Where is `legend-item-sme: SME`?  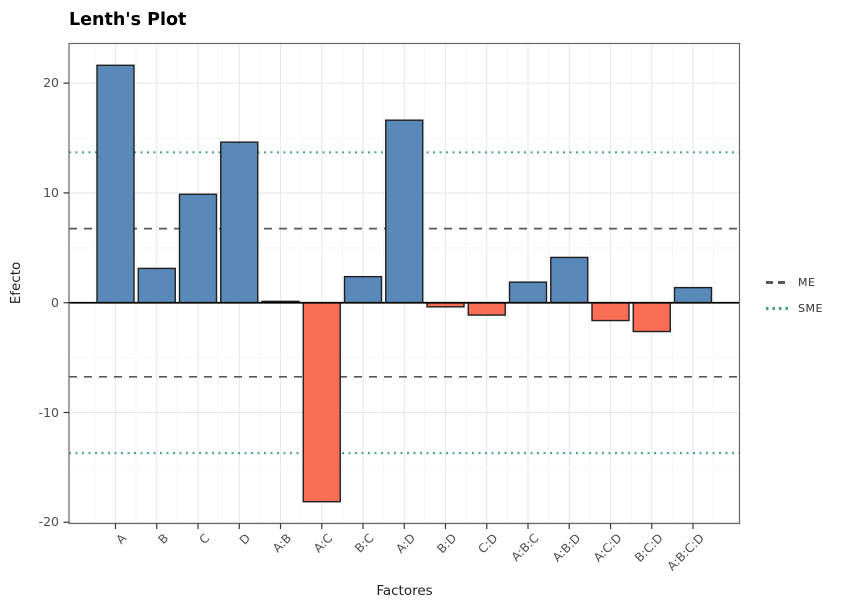
legend-item-sme: SME is located at coordinates (794, 308).